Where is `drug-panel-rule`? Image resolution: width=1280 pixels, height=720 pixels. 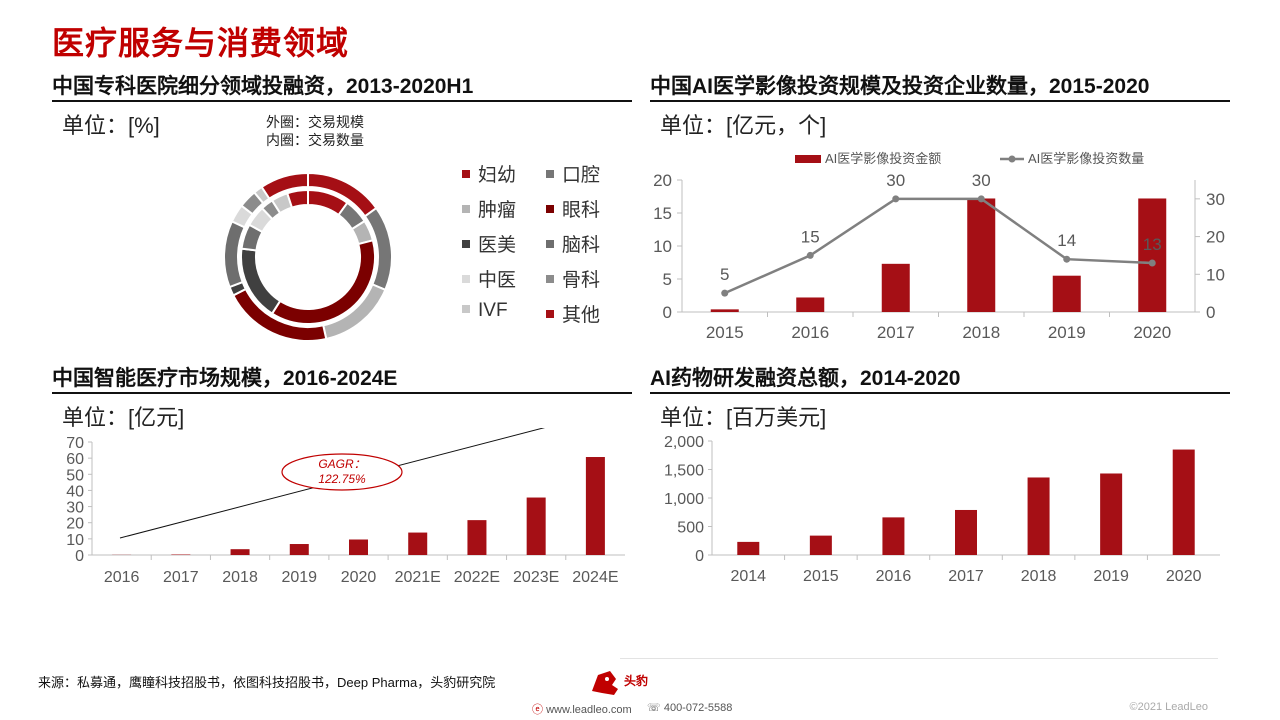 drug-panel-rule is located at coordinates (940, 393).